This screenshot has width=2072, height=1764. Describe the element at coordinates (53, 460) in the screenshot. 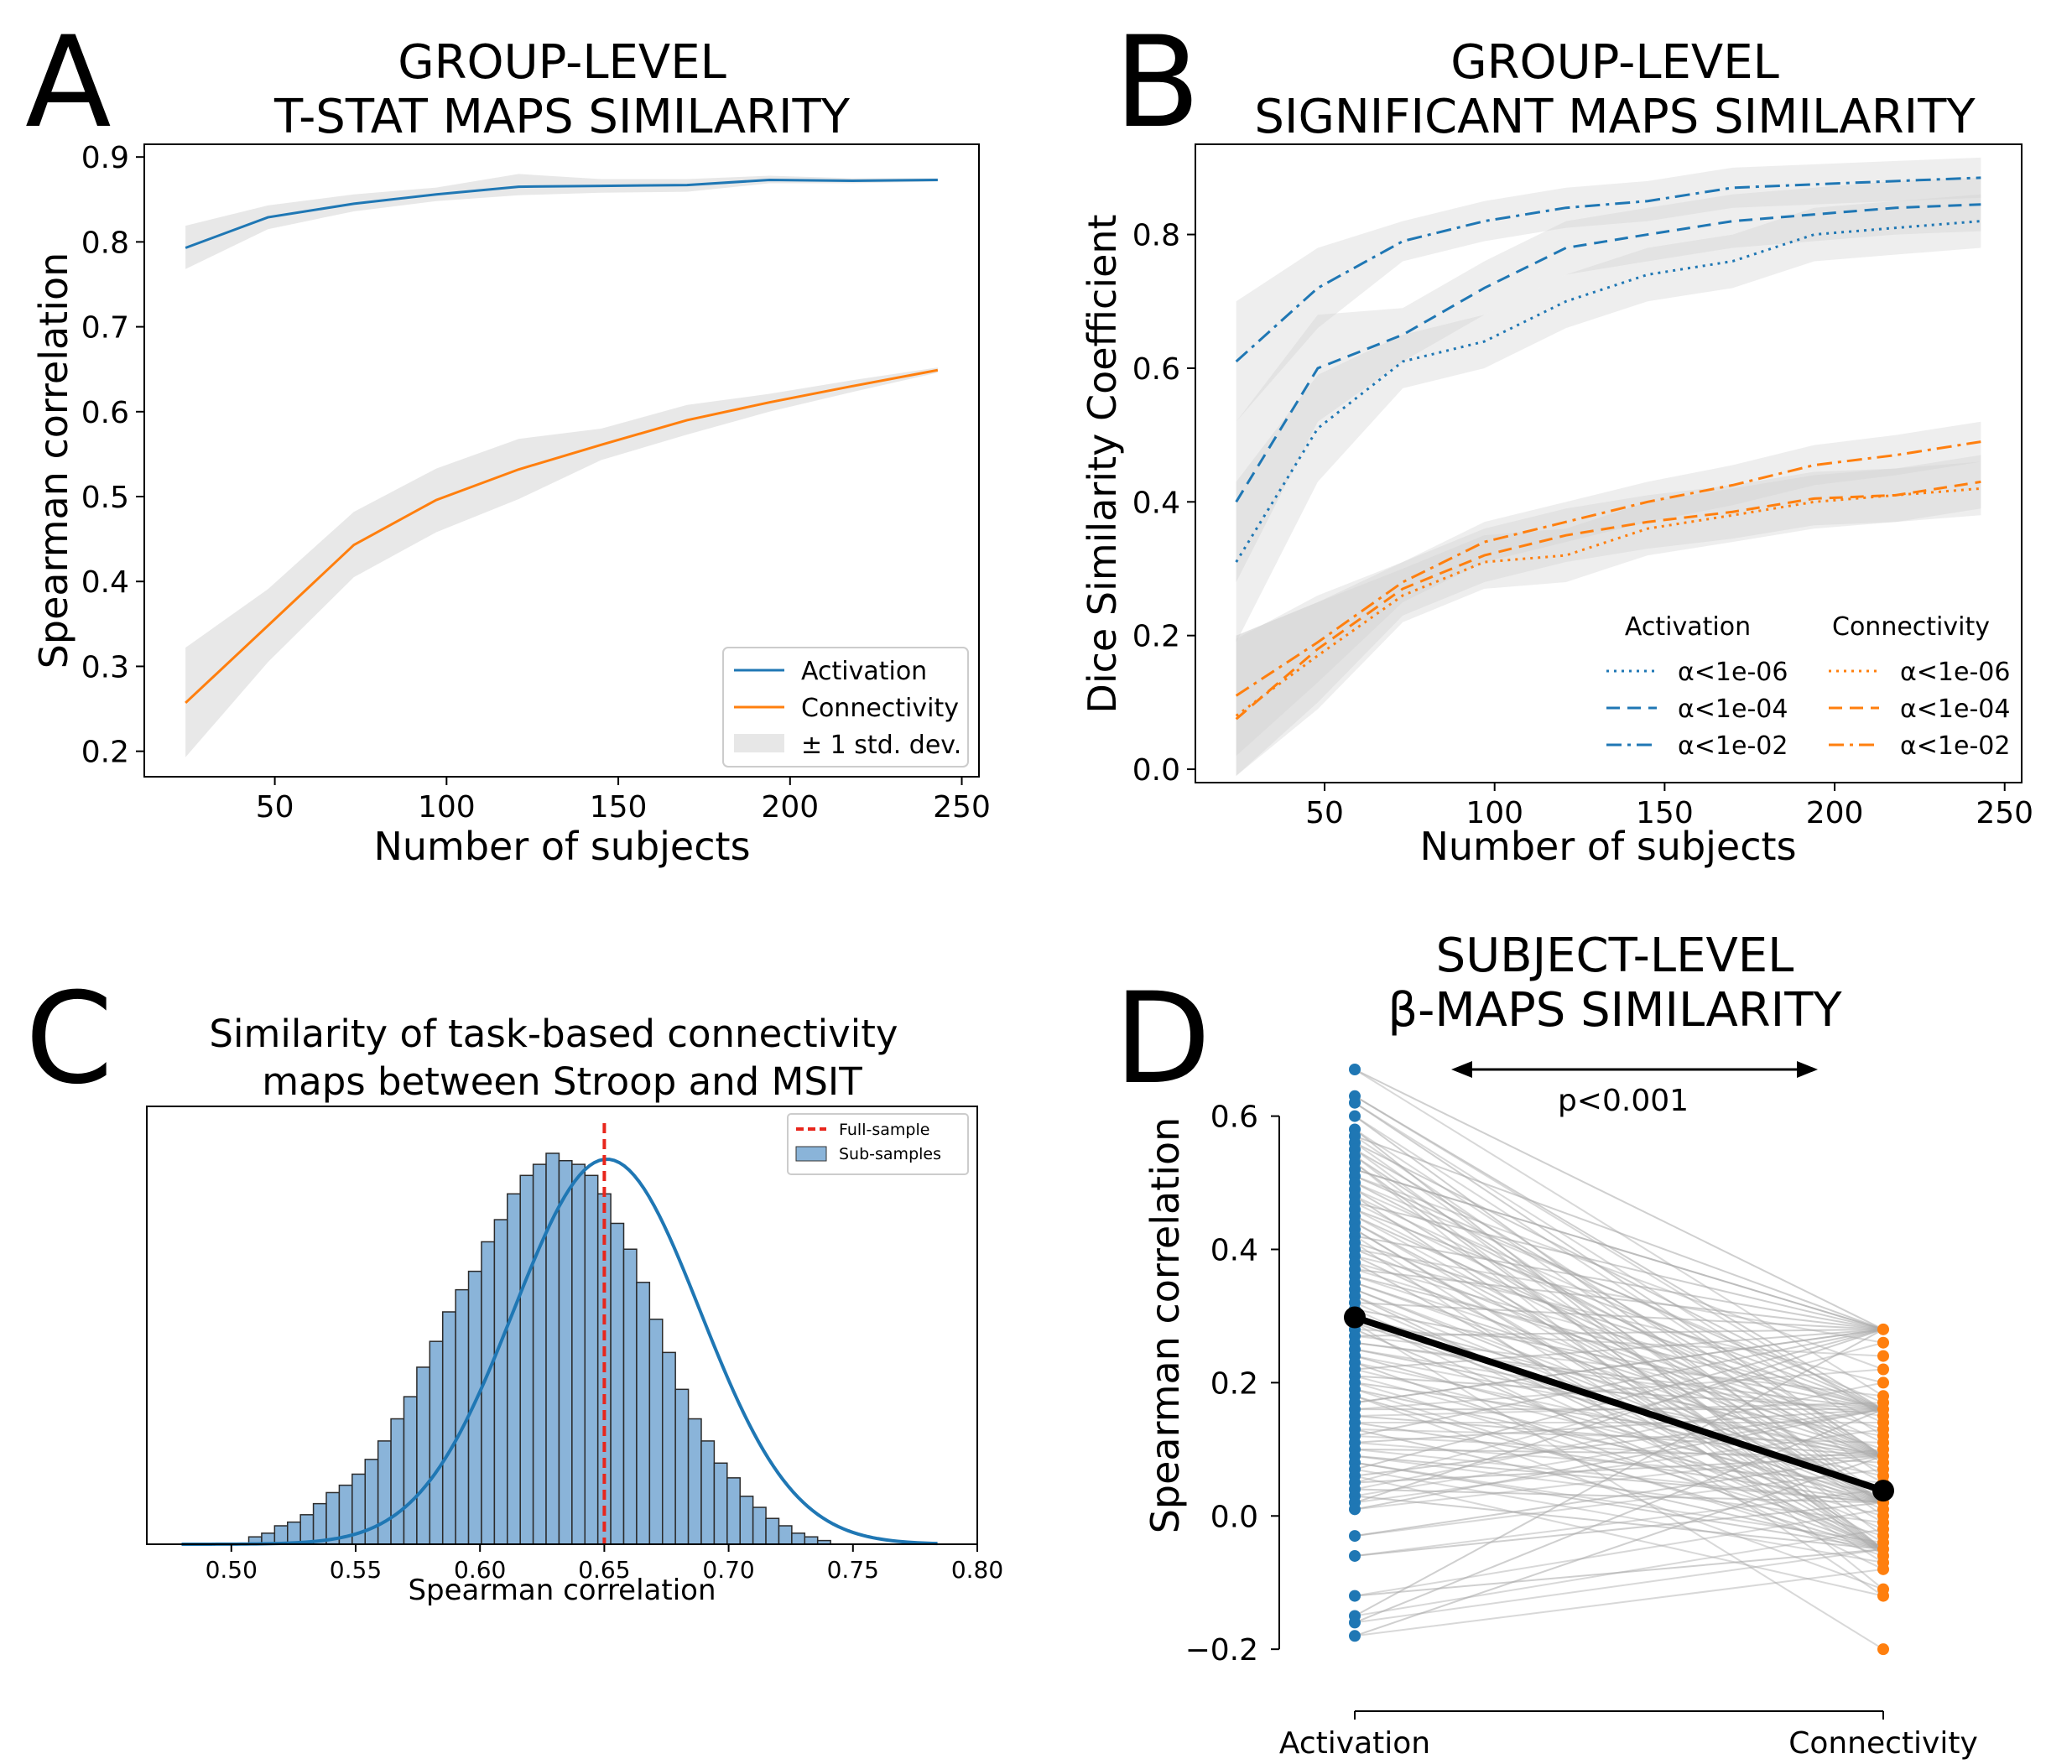

I see `panel-a-ylabel: Spearman correlation` at that location.